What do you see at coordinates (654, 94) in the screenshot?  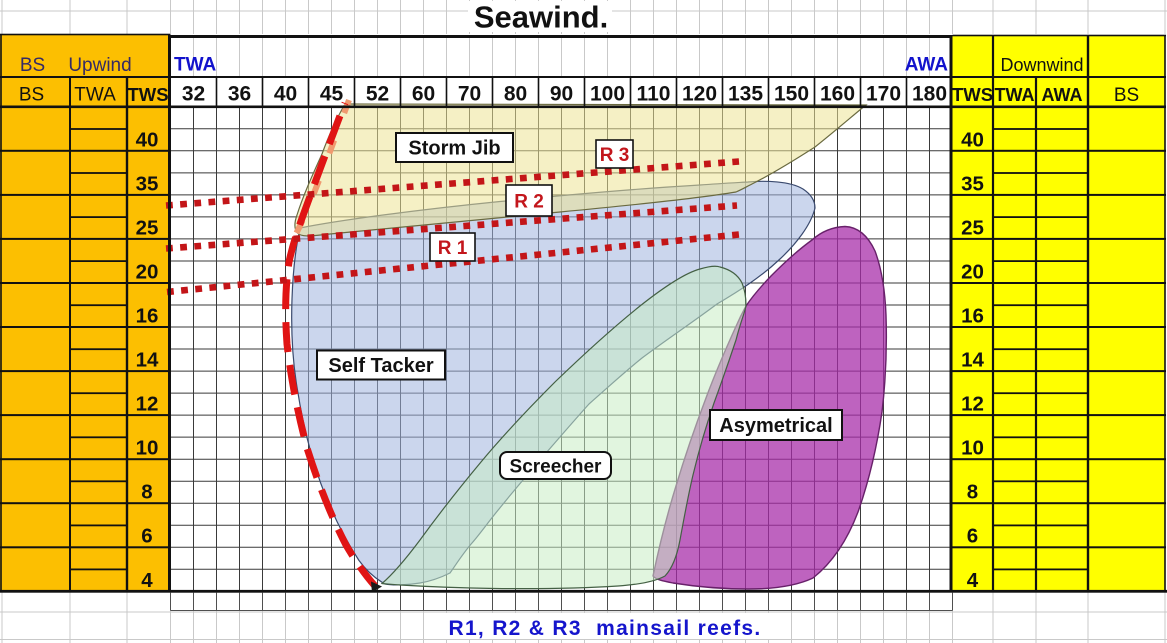 I see `svg-text: 110` at bounding box center [654, 94].